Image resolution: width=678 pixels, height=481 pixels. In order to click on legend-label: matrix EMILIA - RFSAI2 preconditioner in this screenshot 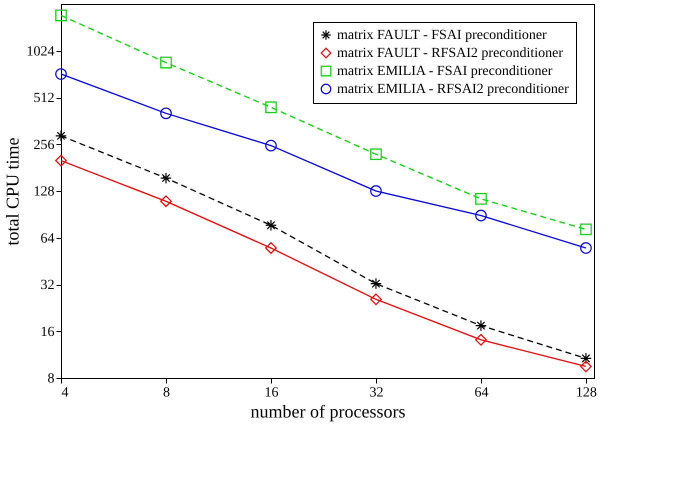, I will do `click(453, 89)`.